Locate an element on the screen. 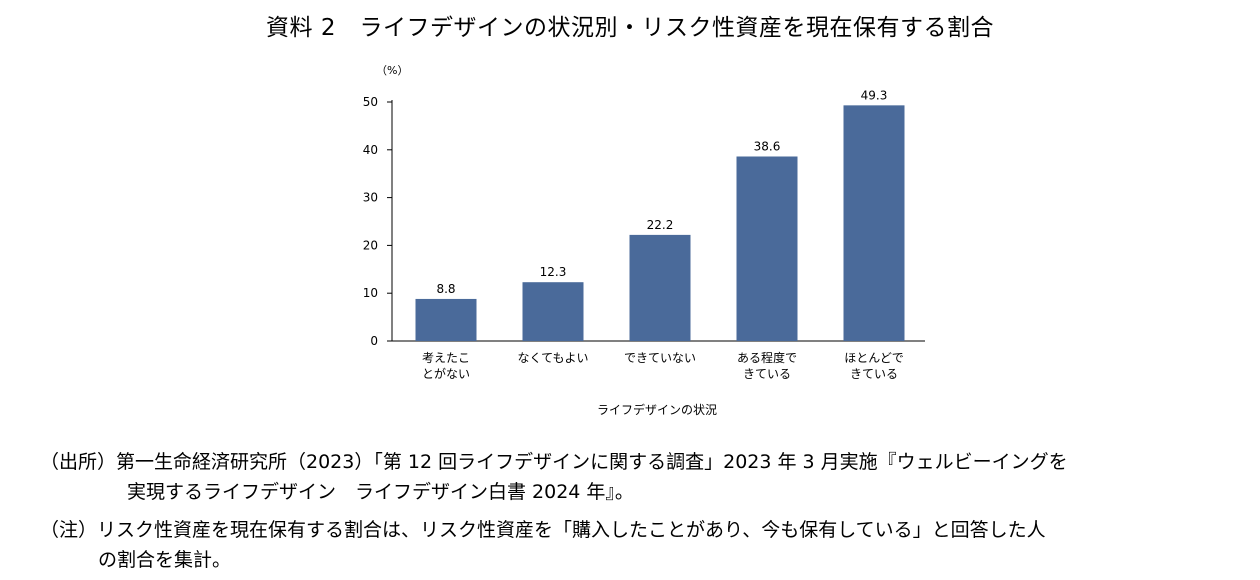  footnote-line2: の割合を集計。 is located at coordinates (165, 560).